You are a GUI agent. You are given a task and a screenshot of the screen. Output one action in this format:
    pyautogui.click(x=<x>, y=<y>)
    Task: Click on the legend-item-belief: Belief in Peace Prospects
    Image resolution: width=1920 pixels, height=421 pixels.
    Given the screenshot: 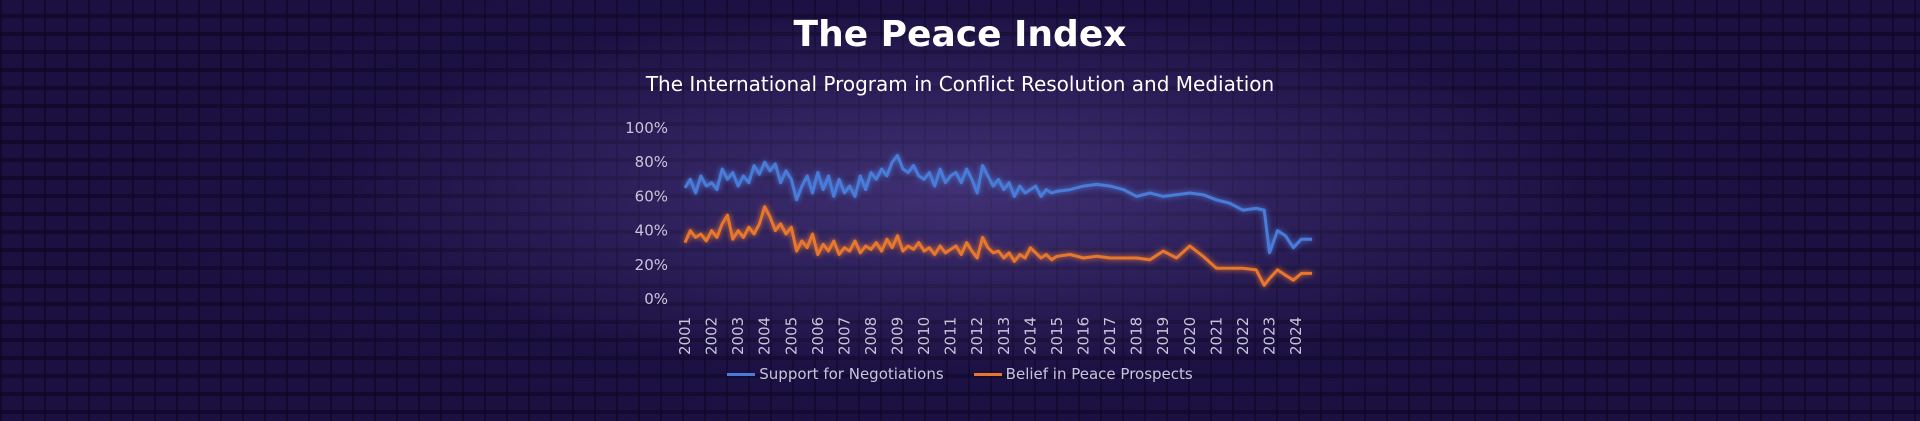 What is the action you would take?
    pyautogui.click(x=1083, y=374)
    